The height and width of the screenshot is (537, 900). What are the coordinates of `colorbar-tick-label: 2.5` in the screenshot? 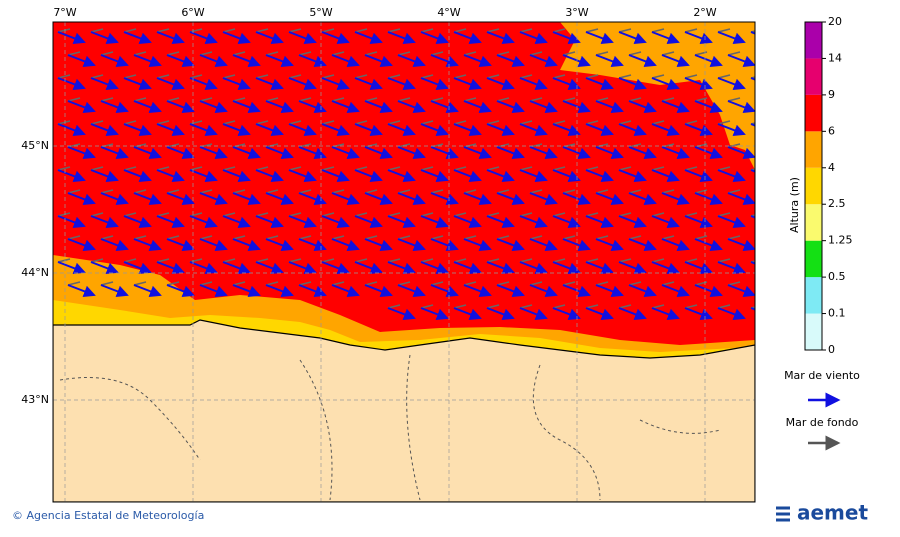 It's located at (837, 203).